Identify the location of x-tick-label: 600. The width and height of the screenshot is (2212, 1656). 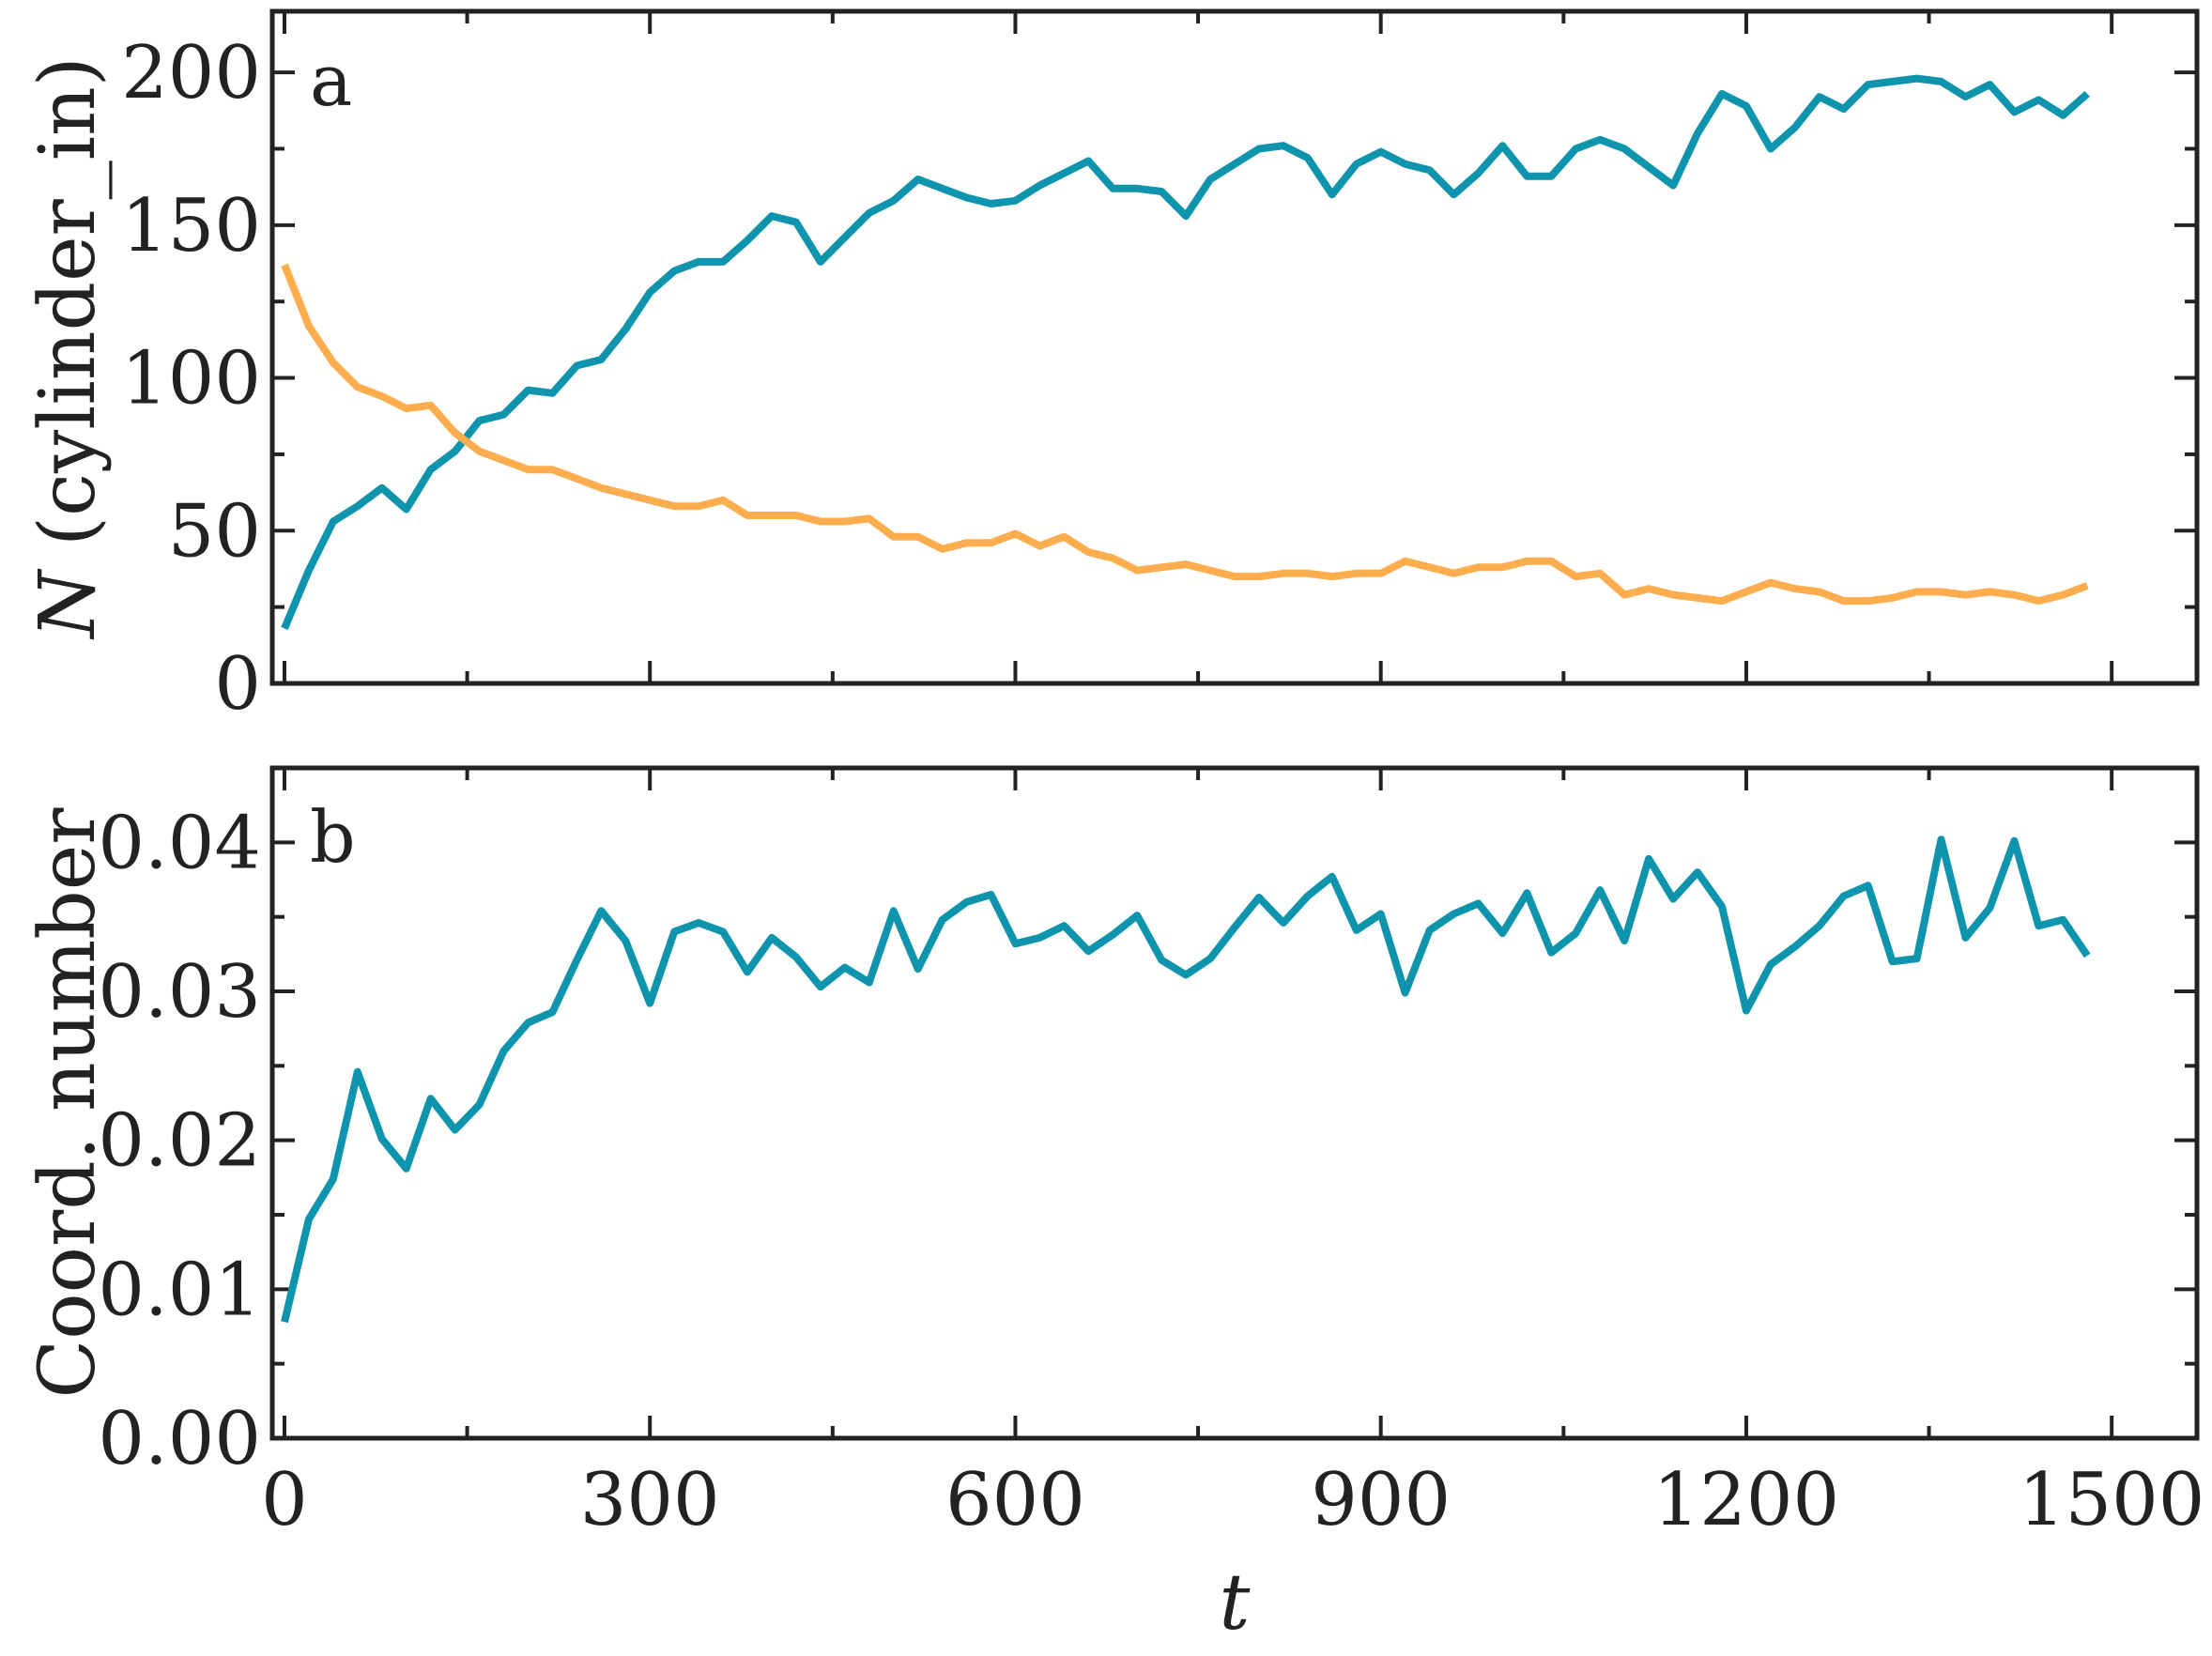
(1015, 1500).